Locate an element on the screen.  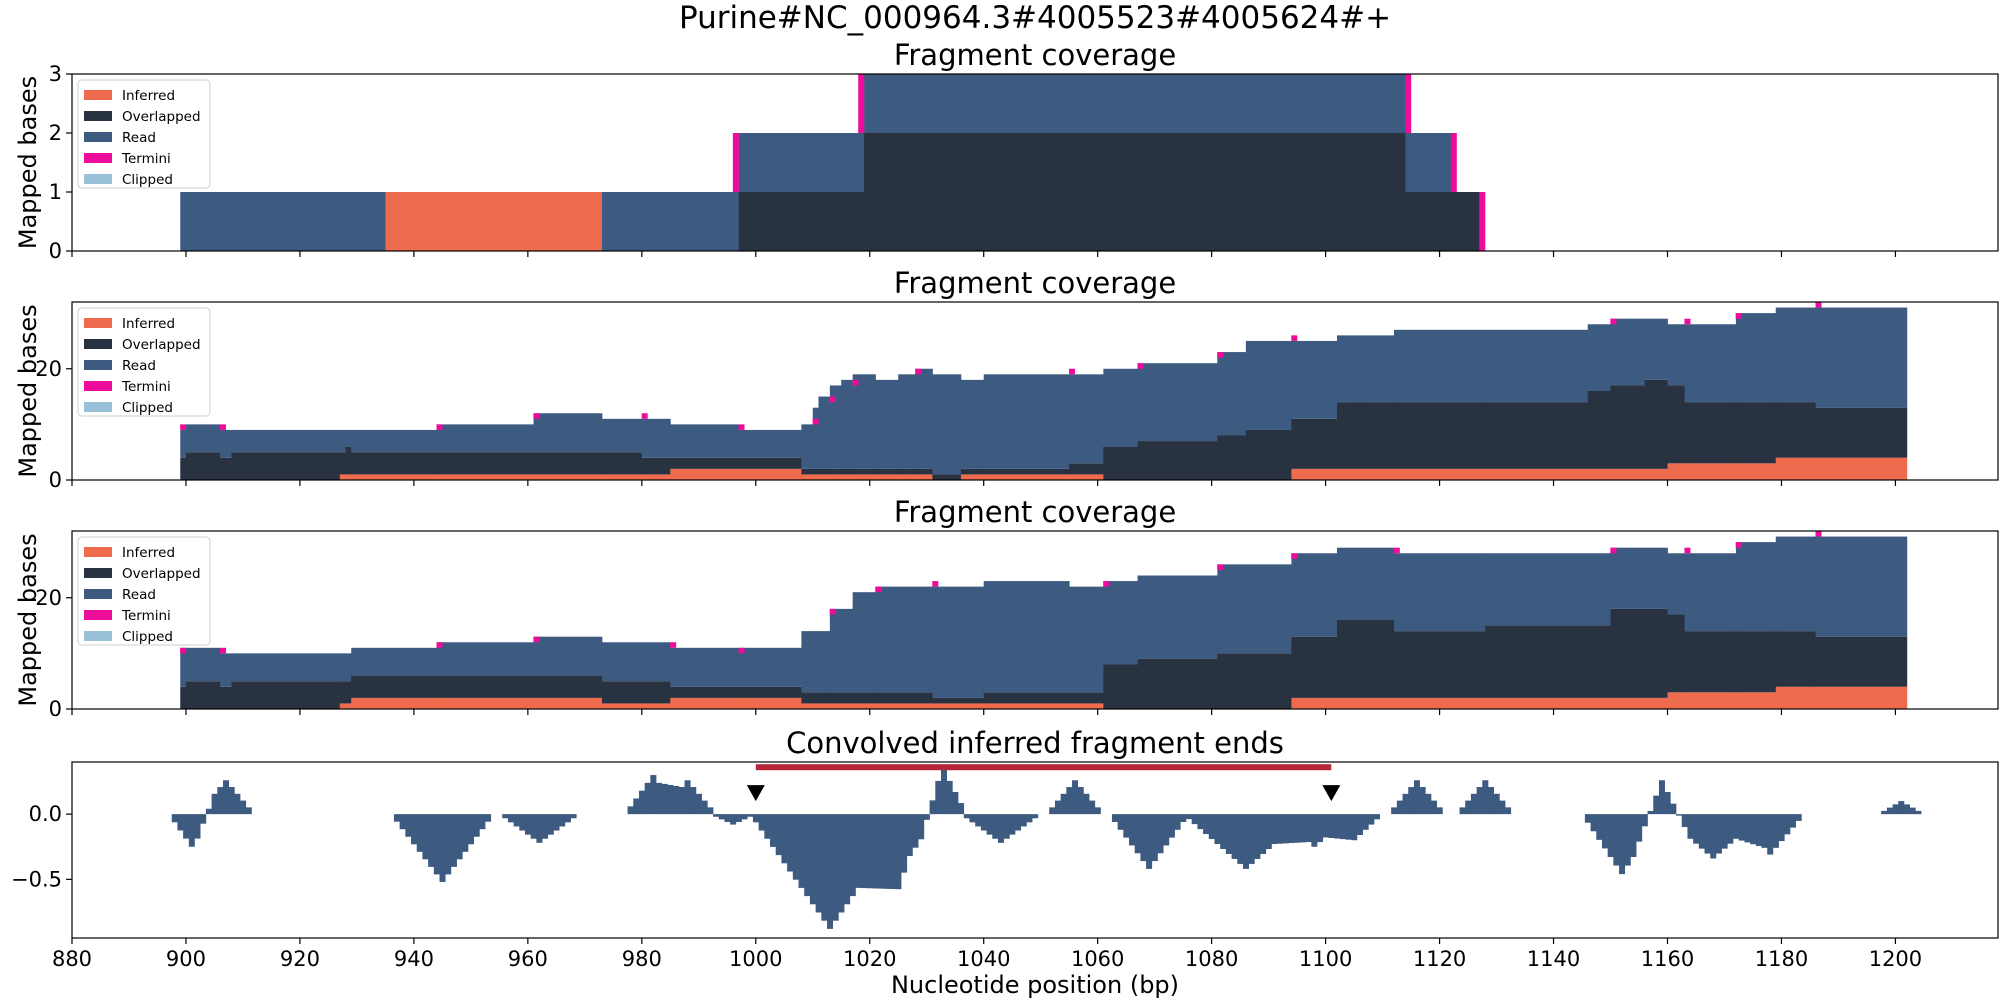
x-axis-label: Nucleotide position (bp) is located at coordinates (1035, 985).